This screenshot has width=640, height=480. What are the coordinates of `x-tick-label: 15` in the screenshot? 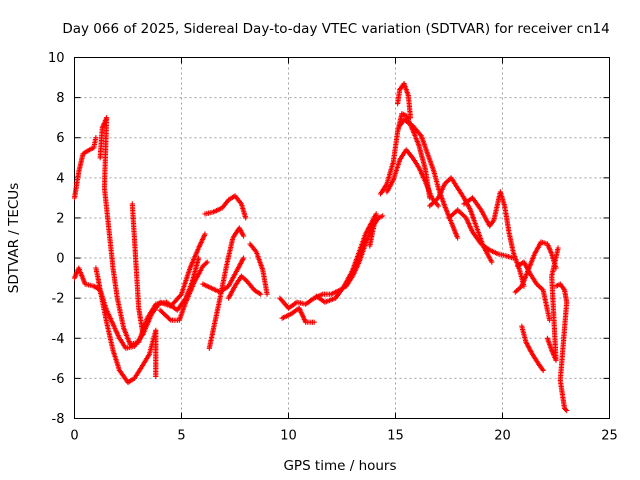 It's located at (395, 436).